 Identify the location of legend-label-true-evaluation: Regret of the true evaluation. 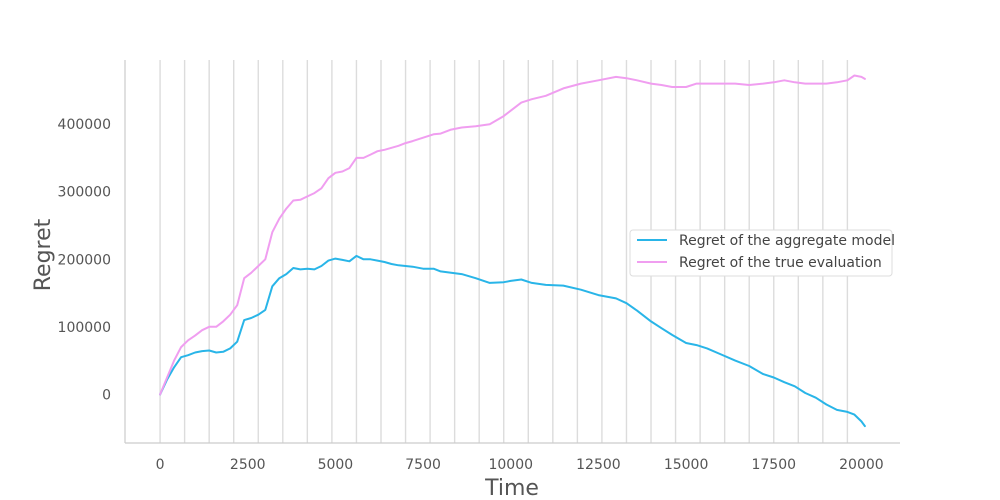
(780, 263).